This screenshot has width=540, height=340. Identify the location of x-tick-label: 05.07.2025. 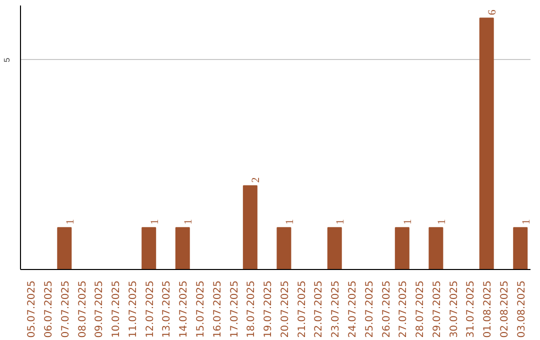
(32, 309).